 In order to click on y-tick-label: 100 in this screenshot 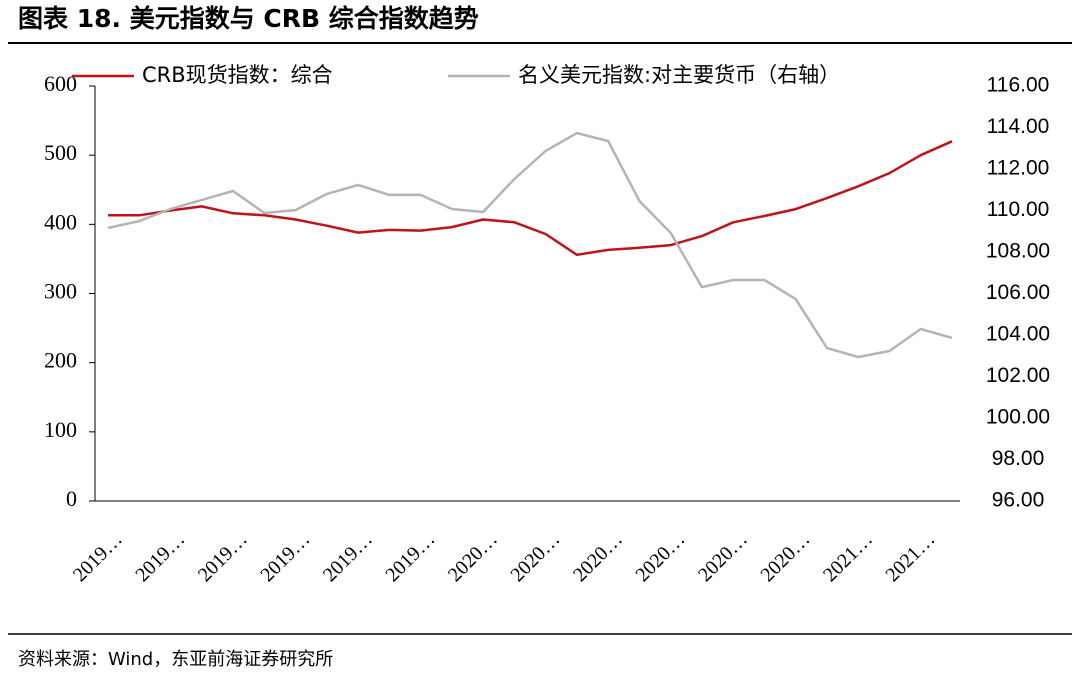, I will do `click(60, 429)`.